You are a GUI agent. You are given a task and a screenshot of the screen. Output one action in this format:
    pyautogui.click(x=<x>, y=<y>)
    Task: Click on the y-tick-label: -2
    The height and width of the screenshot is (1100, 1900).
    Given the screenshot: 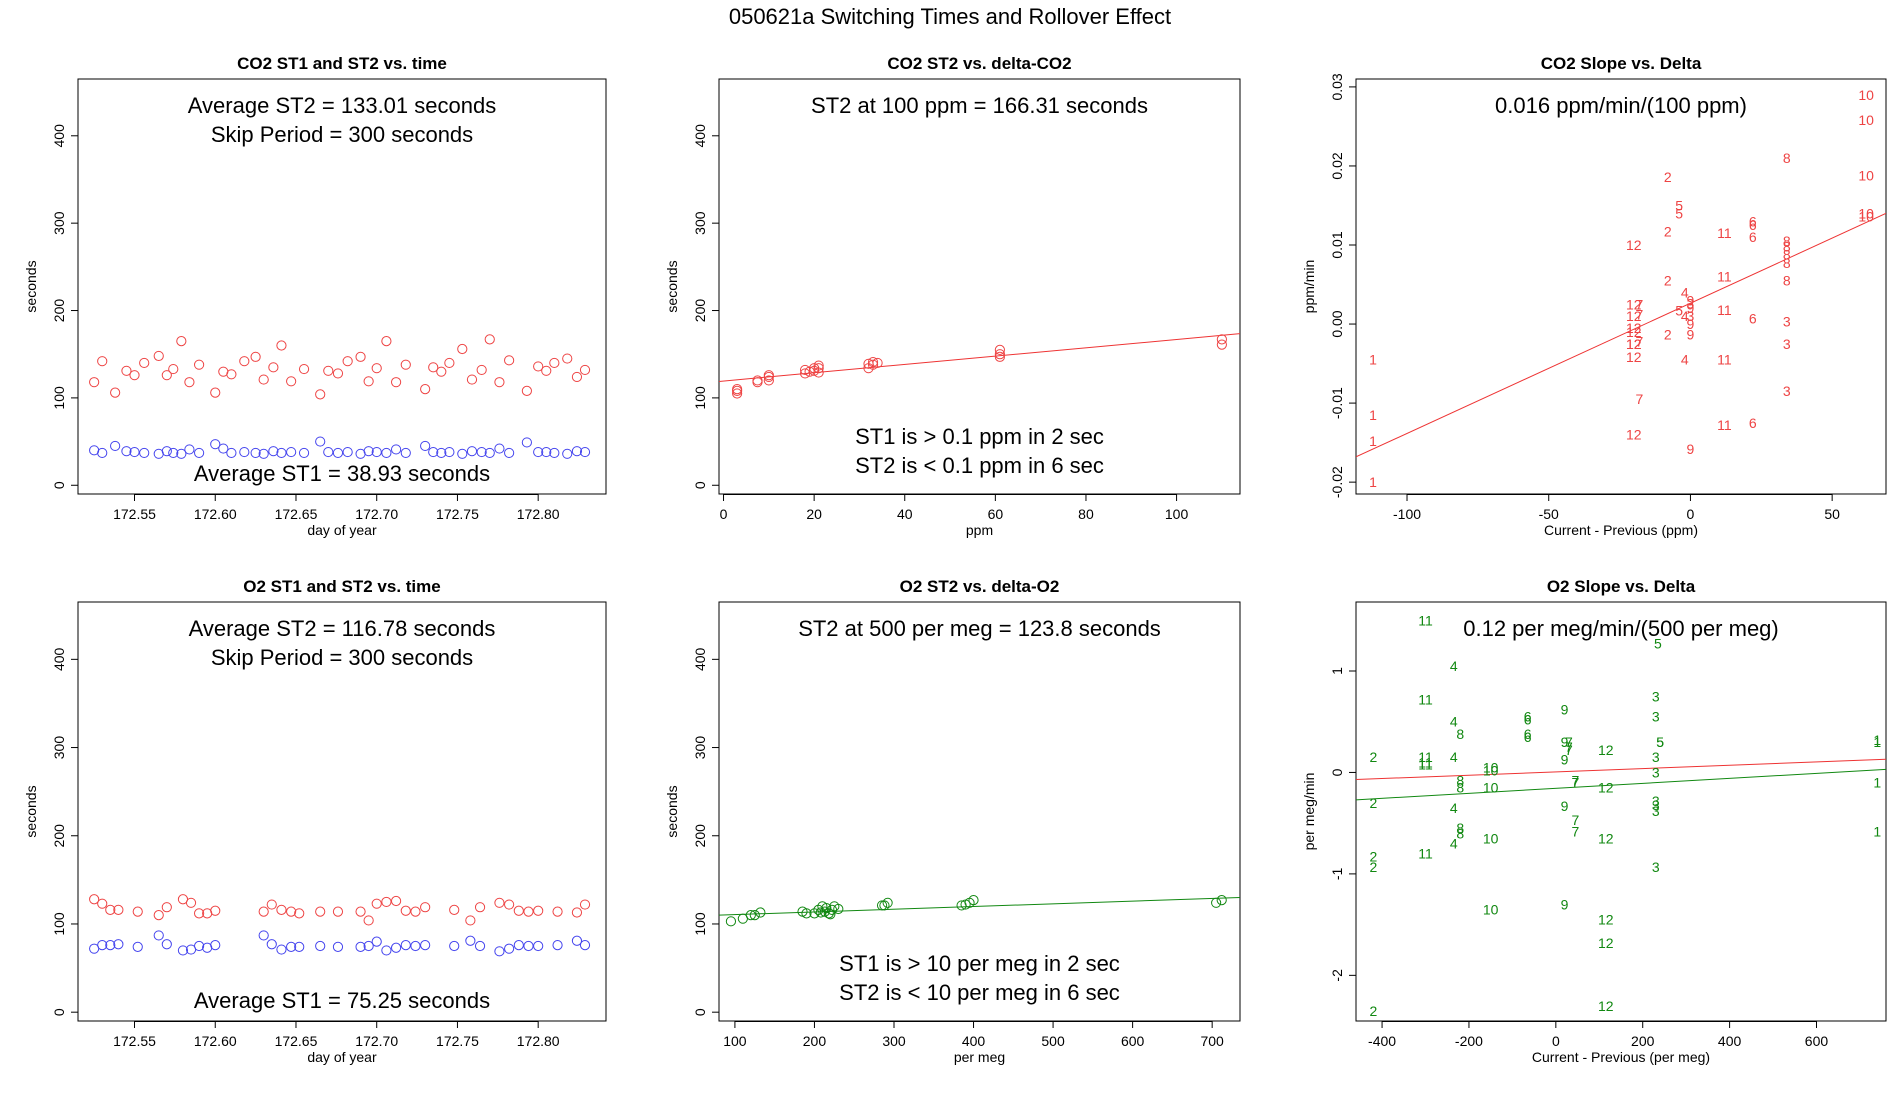 What is the action you would take?
    pyautogui.click(x=1337, y=975)
    